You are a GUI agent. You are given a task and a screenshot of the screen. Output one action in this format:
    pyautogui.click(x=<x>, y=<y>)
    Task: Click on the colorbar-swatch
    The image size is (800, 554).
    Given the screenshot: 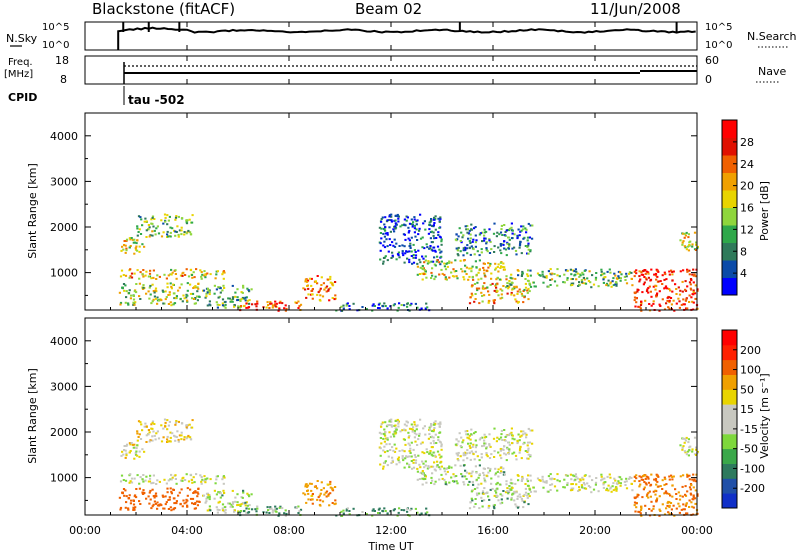 What is the action you would take?
    pyautogui.click(x=729, y=338)
    